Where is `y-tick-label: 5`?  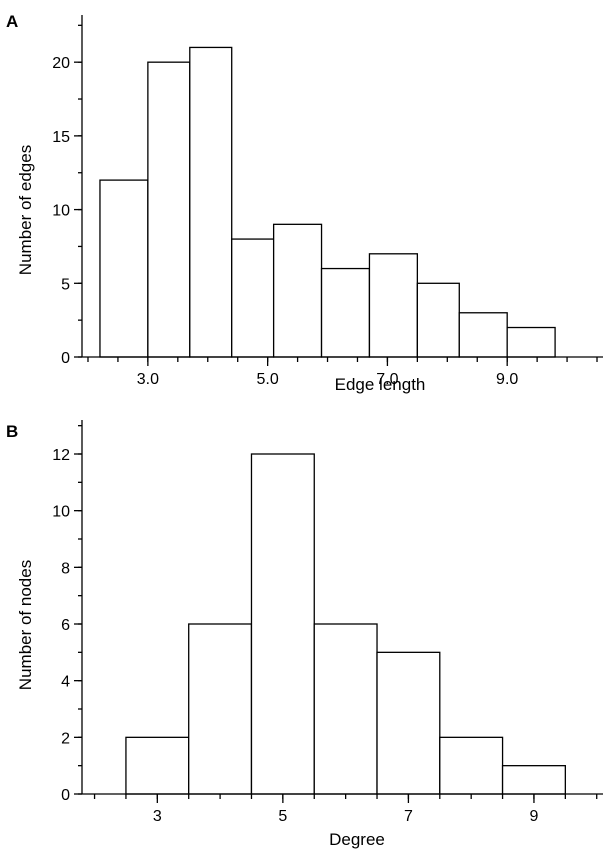
y-tick-label: 5 is located at coordinates (65, 284).